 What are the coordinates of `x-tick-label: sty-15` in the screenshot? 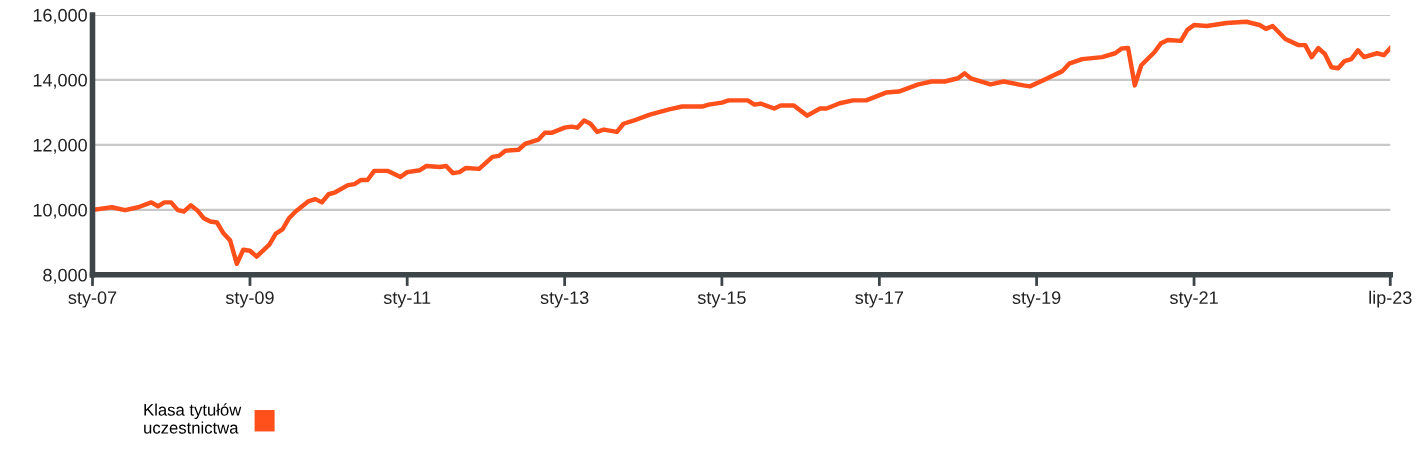 It's located at (721, 299).